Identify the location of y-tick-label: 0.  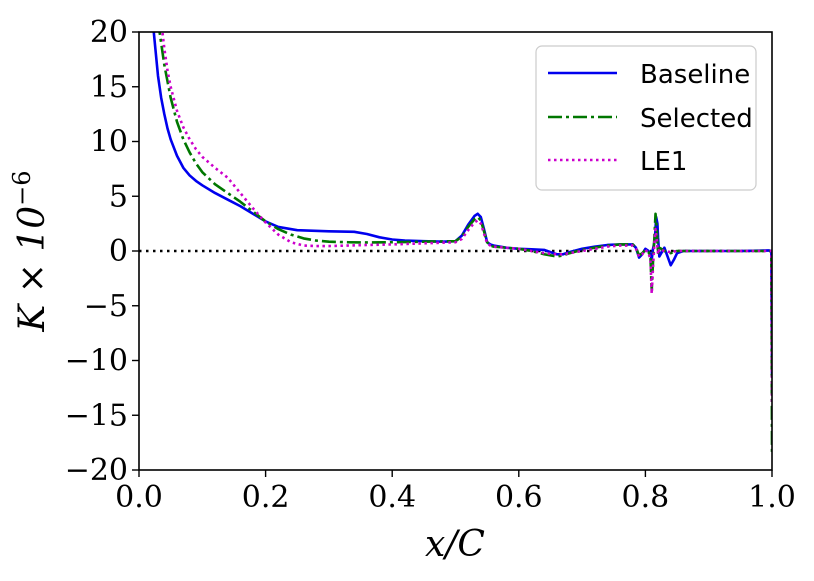
(118, 251).